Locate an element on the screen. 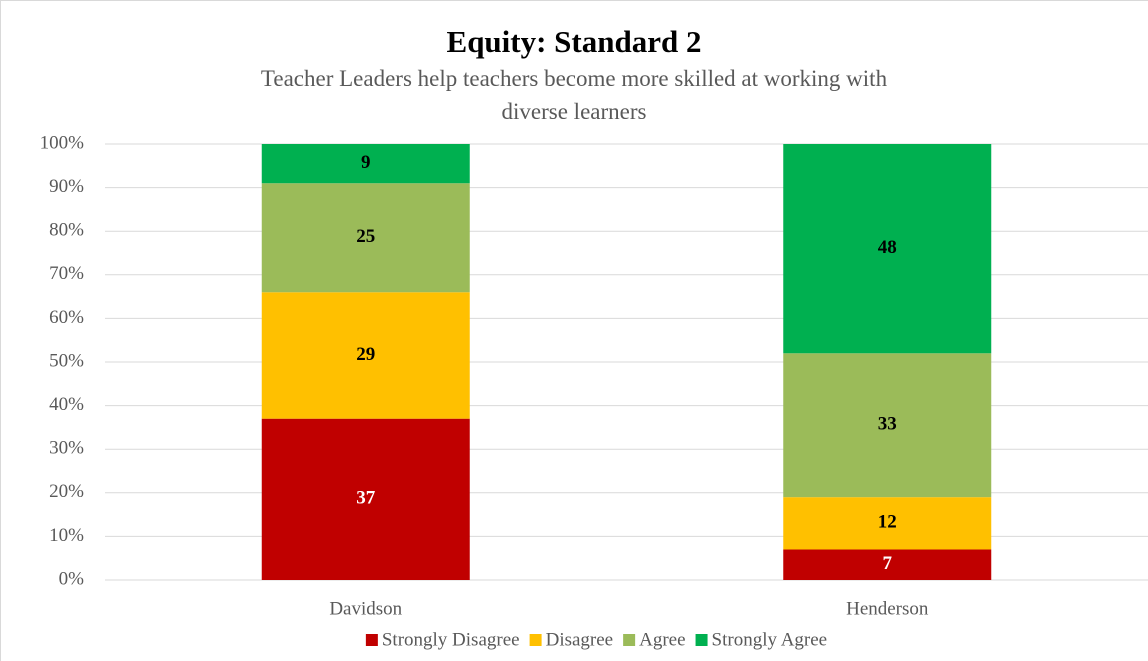  data-label: 48 is located at coordinates (887, 247).